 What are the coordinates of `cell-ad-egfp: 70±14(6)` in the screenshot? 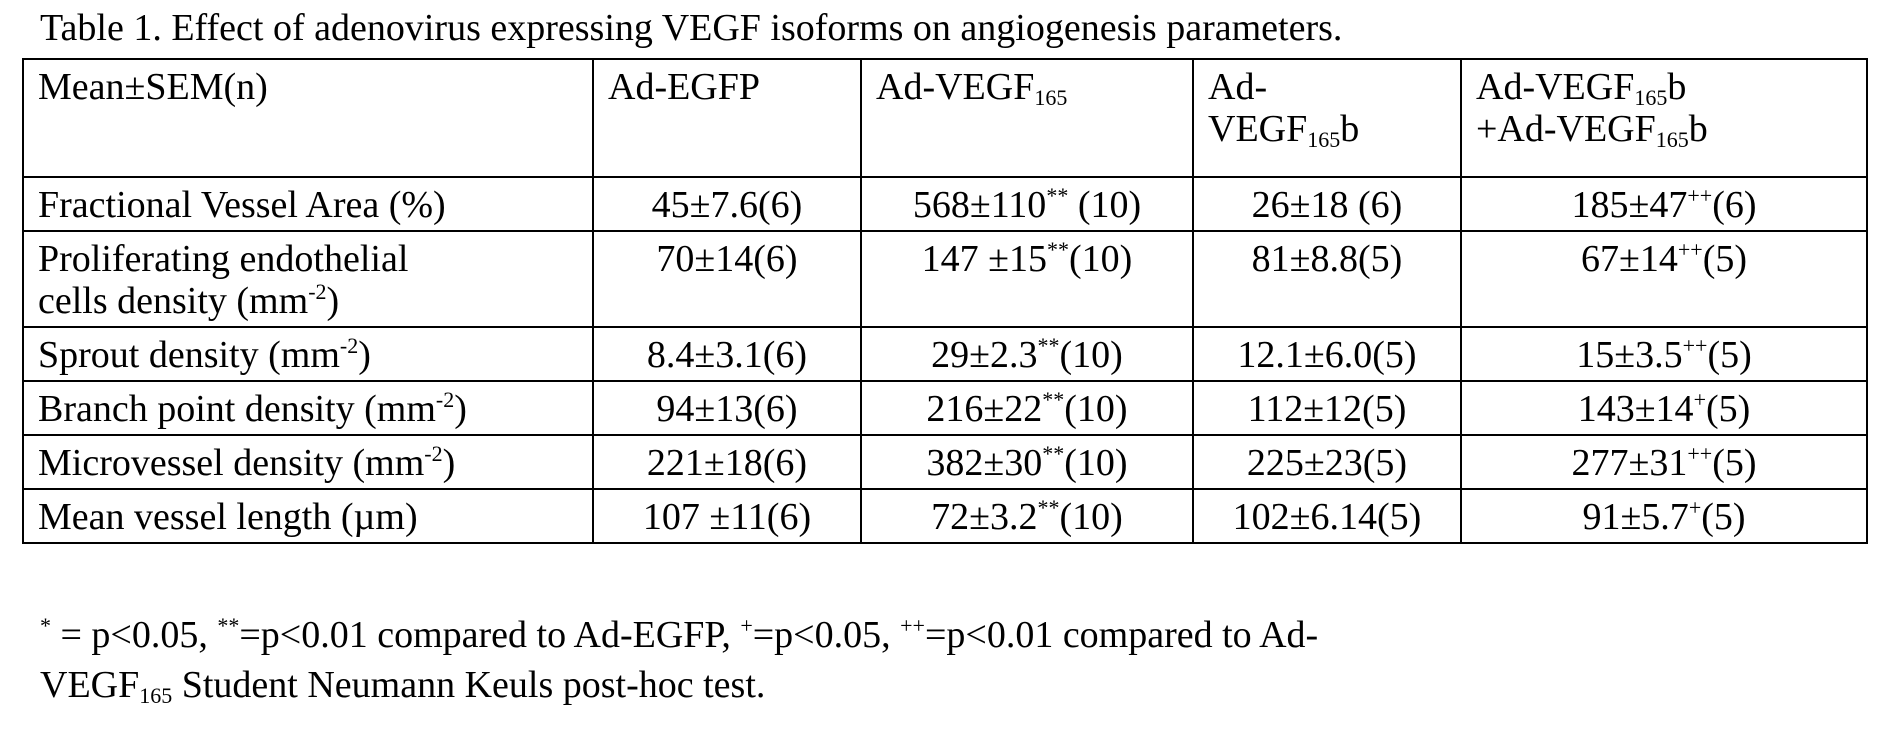 It's located at (727, 279).